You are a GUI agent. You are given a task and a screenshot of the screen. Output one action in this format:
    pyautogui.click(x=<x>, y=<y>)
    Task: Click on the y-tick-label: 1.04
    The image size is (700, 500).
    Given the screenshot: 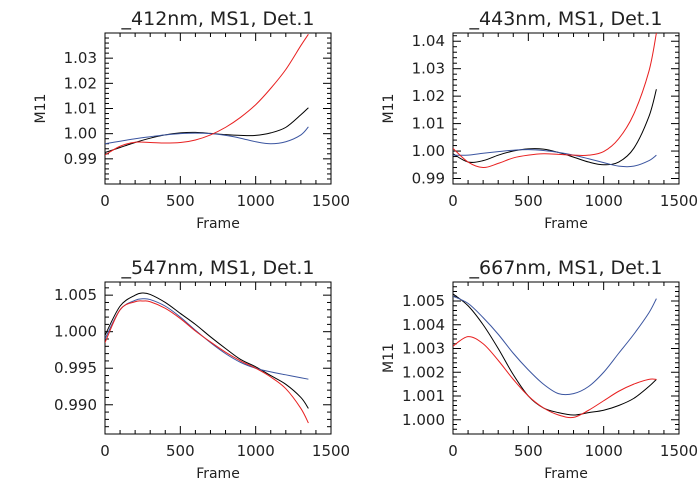 What is the action you would take?
    pyautogui.click(x=428, y=41)
    